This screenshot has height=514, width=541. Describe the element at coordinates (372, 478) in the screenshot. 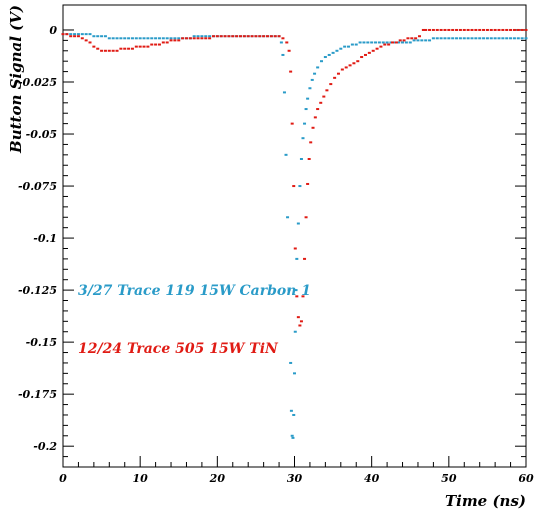

I see `x-tick-label: 40` at that location.